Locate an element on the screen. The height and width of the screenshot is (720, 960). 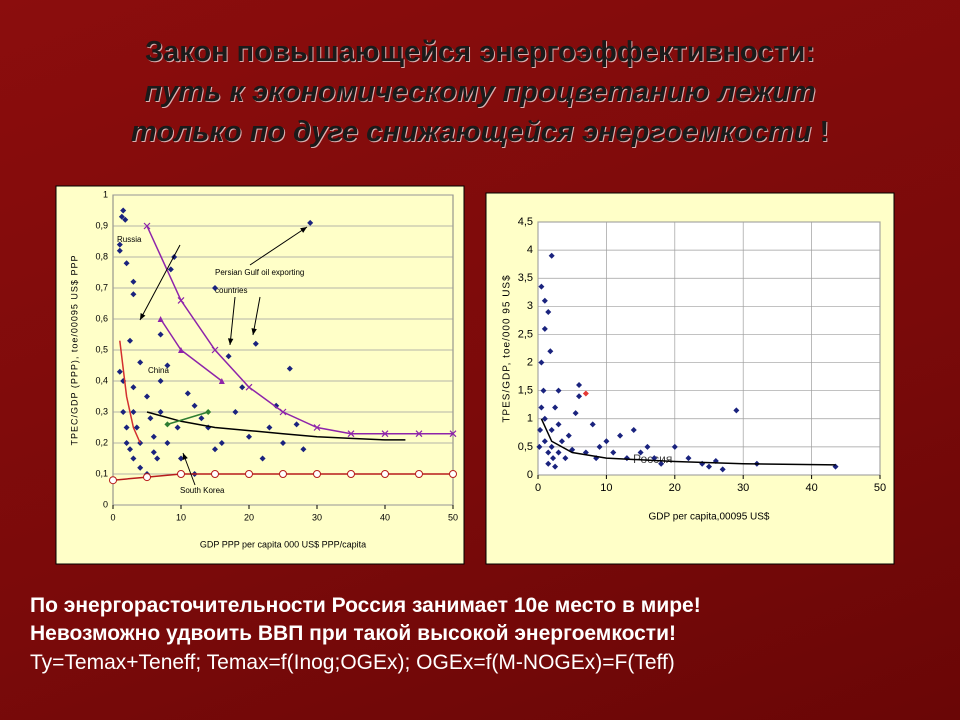
y-tick-label: 0,6 is located at coordinates (101, 318).